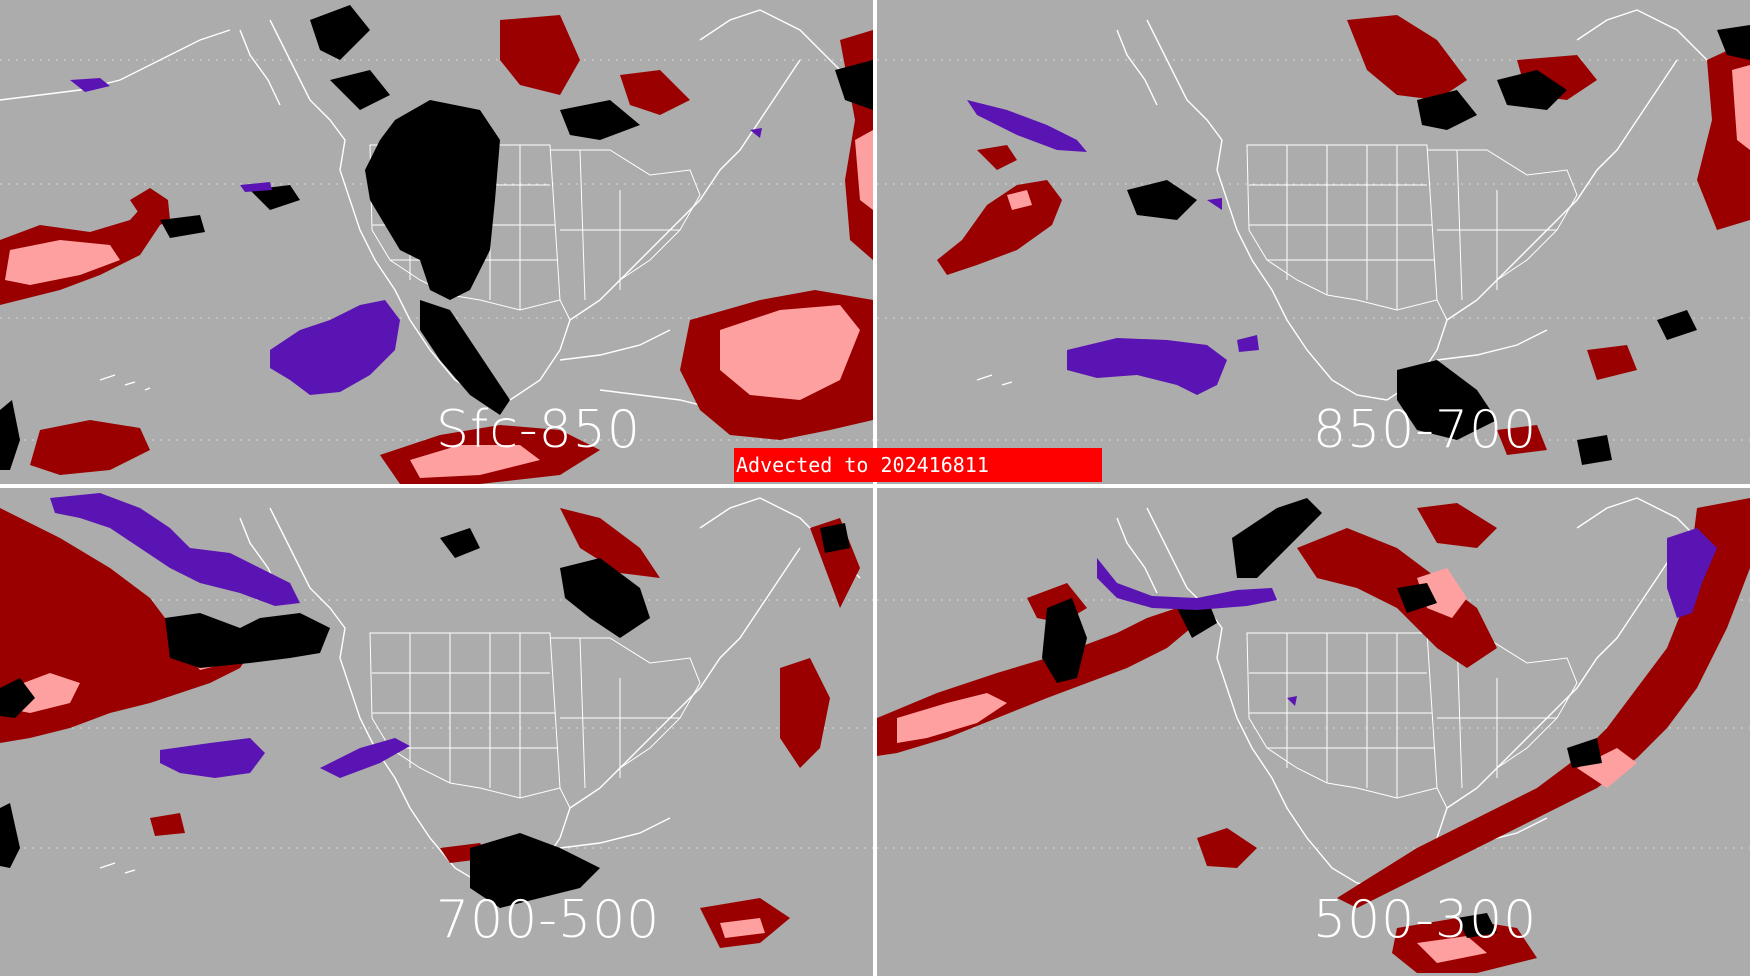  I want to click on black-regions, so click(1322, 718).